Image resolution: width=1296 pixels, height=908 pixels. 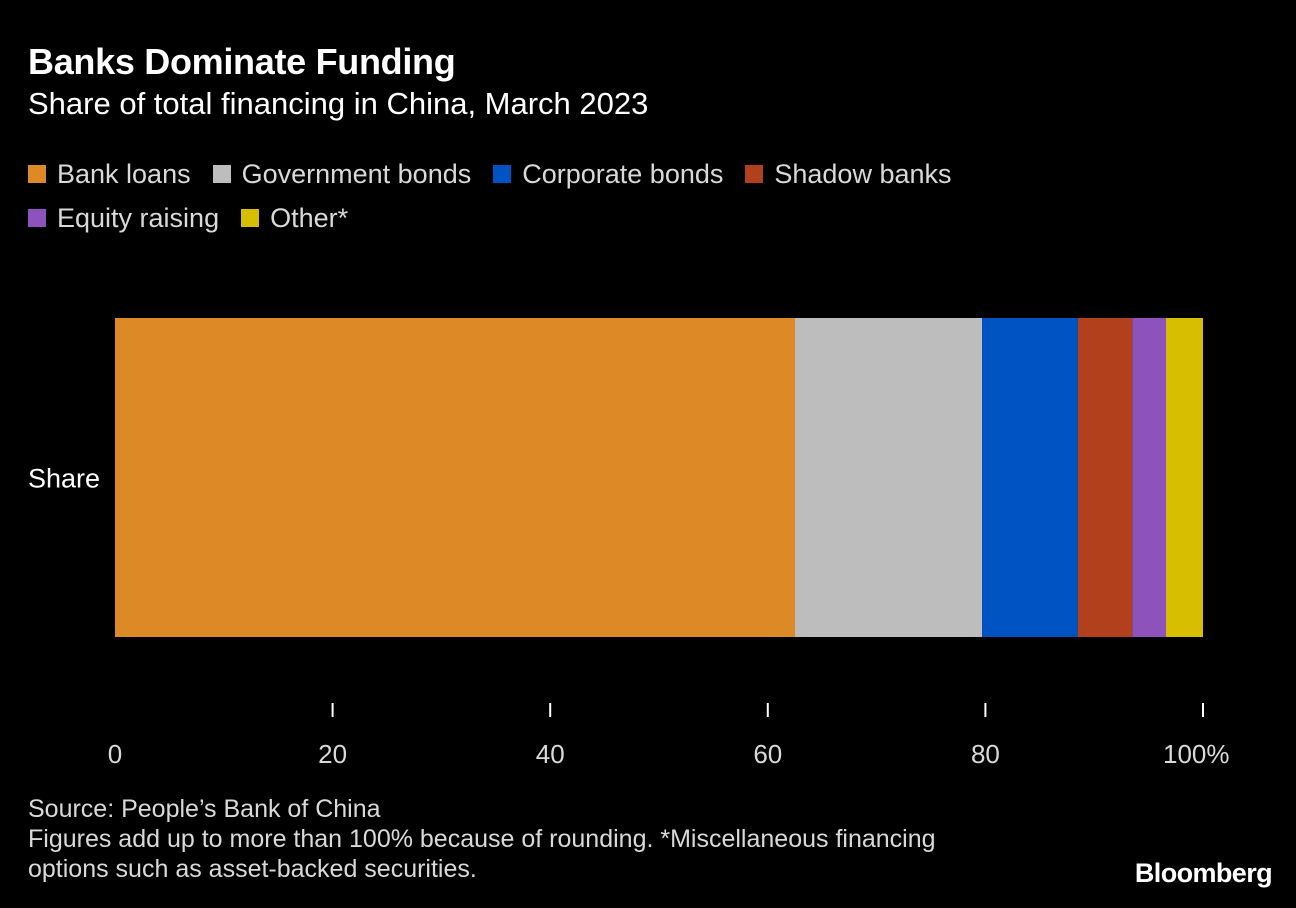 What do you see at coordinates (767, 754) in the screenshot?
I see `x-tick-label: 60` at bounding box center [767, 754].